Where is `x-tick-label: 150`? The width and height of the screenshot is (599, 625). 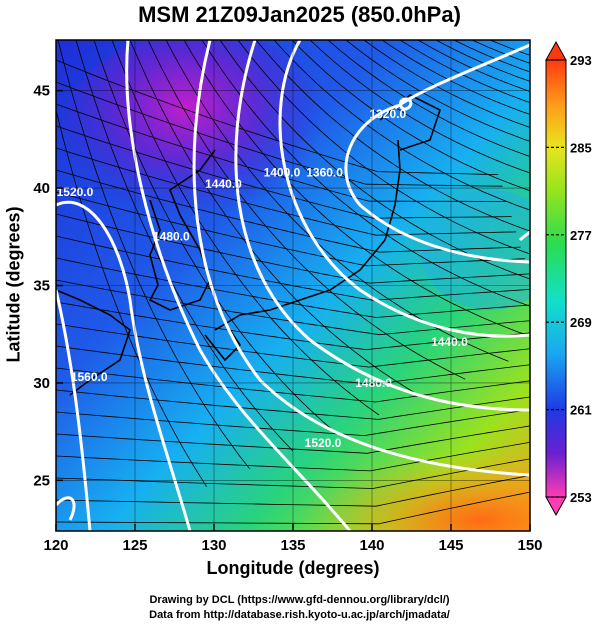
x-tick-label: 150 is located at coordinates (529, 545).